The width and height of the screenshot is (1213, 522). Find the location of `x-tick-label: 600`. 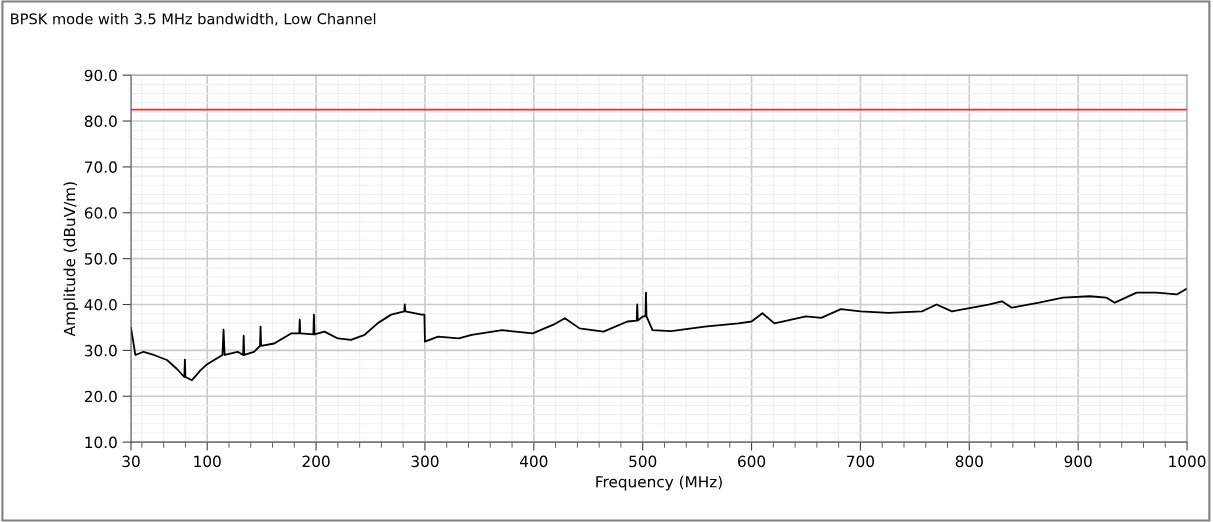

x-tick-label: 600 is located at coordinates (752, 461).